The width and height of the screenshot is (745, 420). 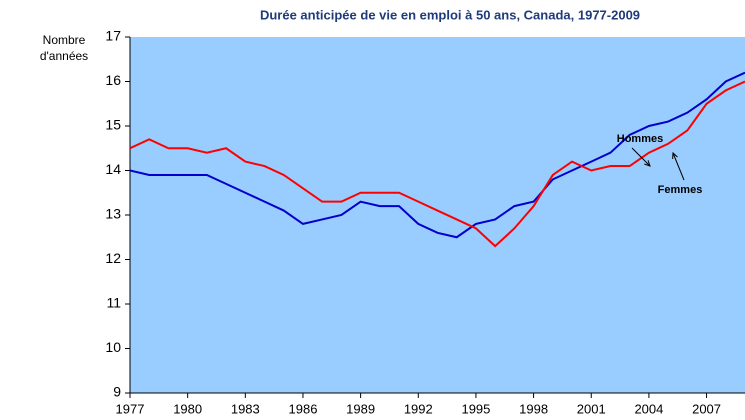 I want to click on series-label: Femmes, so click(x=680, y=190).